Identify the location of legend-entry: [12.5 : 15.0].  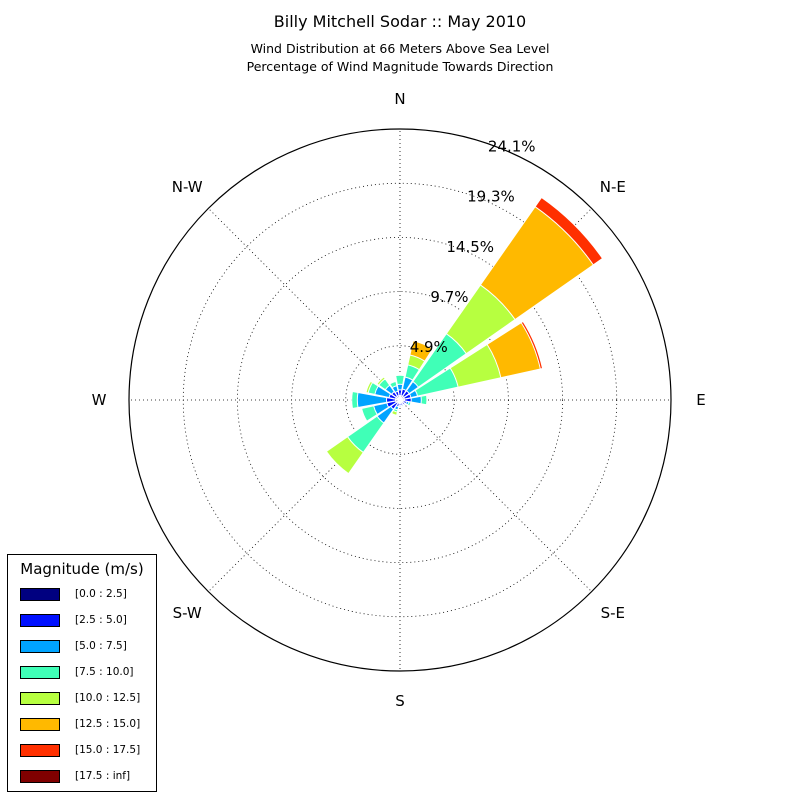
(80, 724).